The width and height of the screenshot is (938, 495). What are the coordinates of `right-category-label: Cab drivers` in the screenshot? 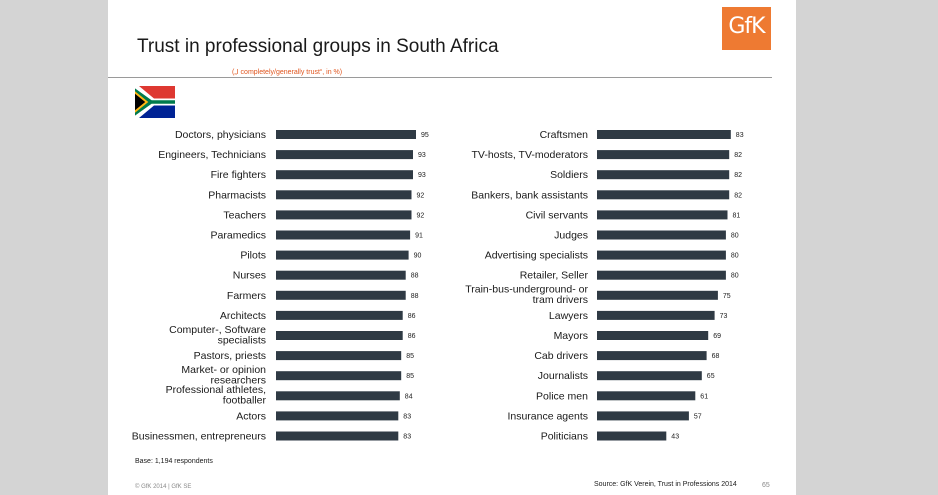 It's located at (561, 356).